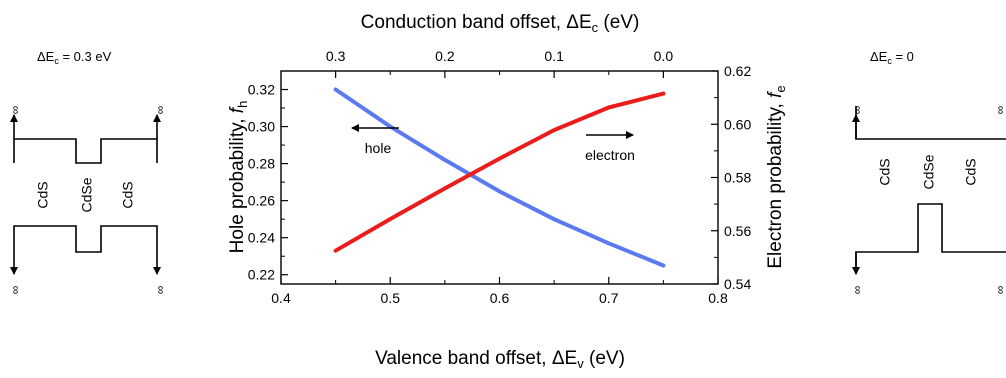 Image resolution: width=1006 pixels, height=378 pixels. Describe the element at coordinates (930, 238) in the screenshot. I see `right-valence-band-edge` at that location.